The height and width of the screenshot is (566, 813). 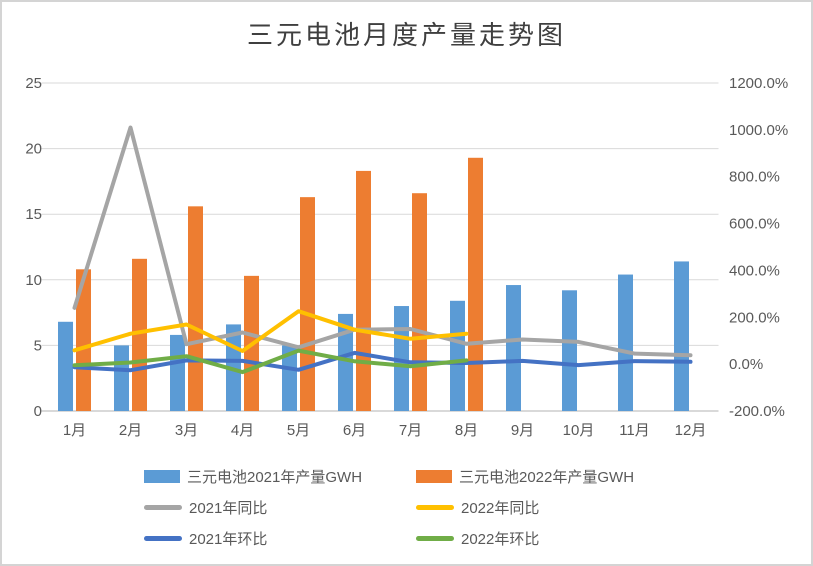 What do you see at coordinates (406, 35) in the screenshot?
I see `chart-title: 三元电池月度产量走势图` at bounding box center [406, 35].